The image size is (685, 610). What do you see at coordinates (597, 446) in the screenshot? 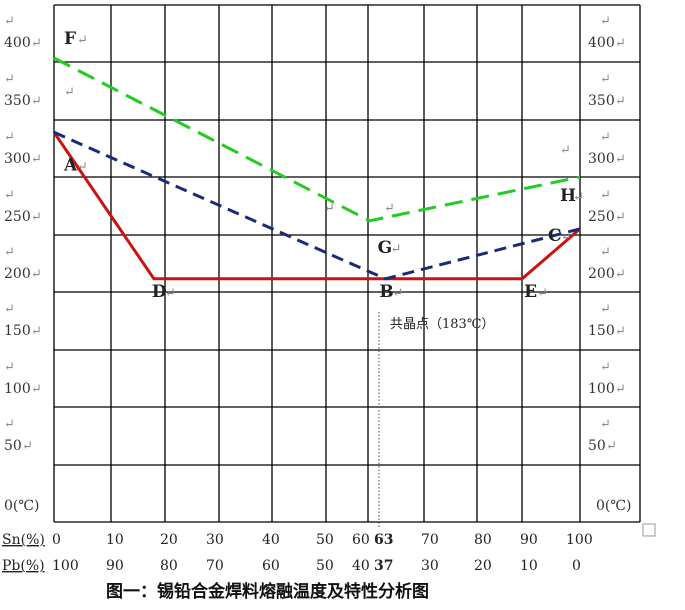
I see `y-tick-label-right: 50` at bounding box center [597, 446].